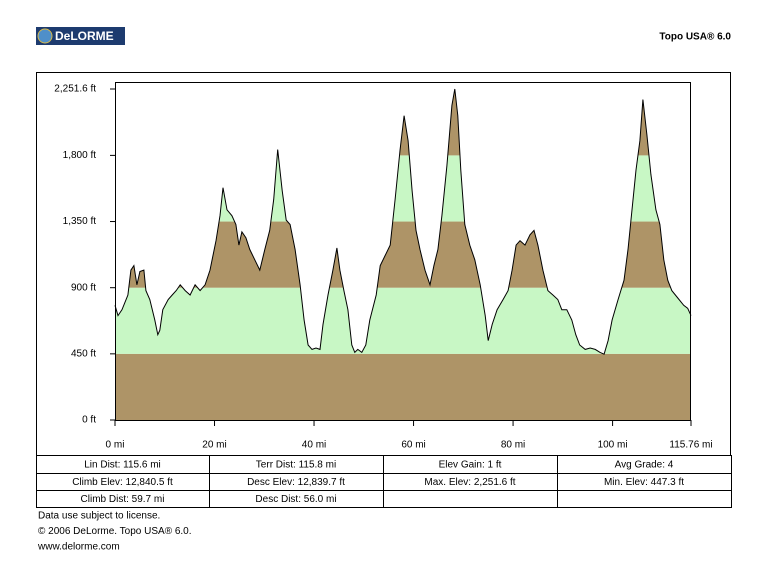  I want to click on y-tick-label: 0 ft, so click(89, 420).